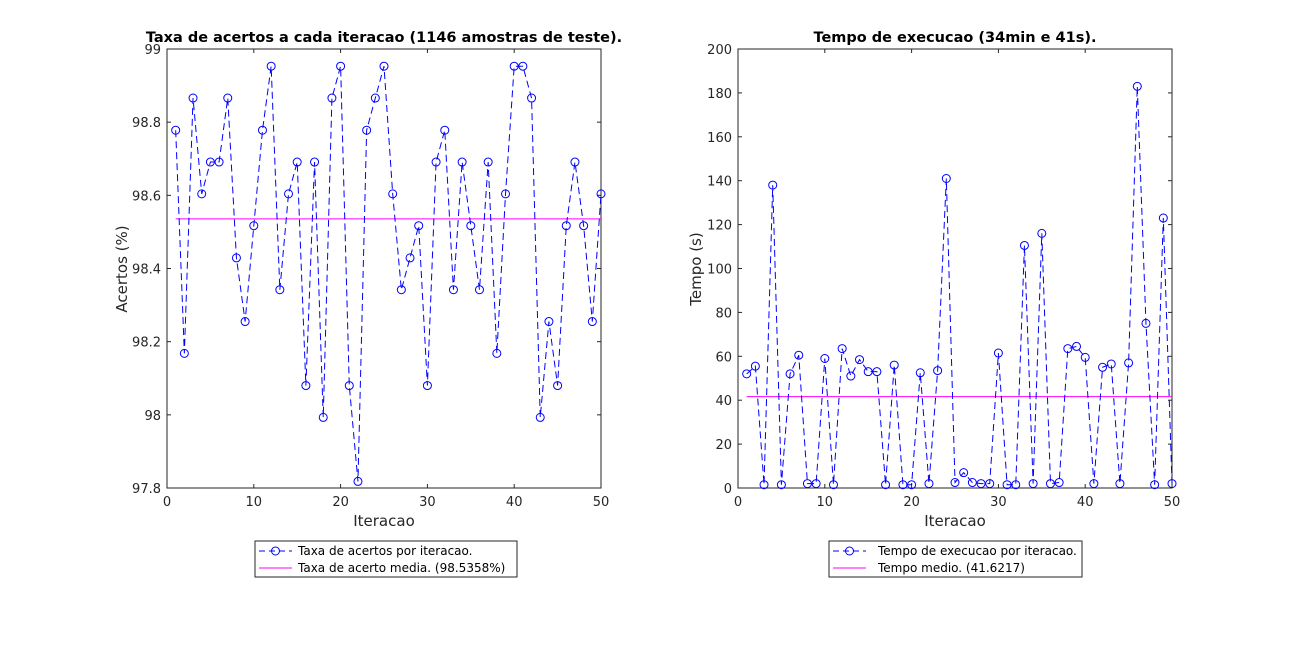  I want to click on accuracy-y-tick-label: 99, so click(152, 50).